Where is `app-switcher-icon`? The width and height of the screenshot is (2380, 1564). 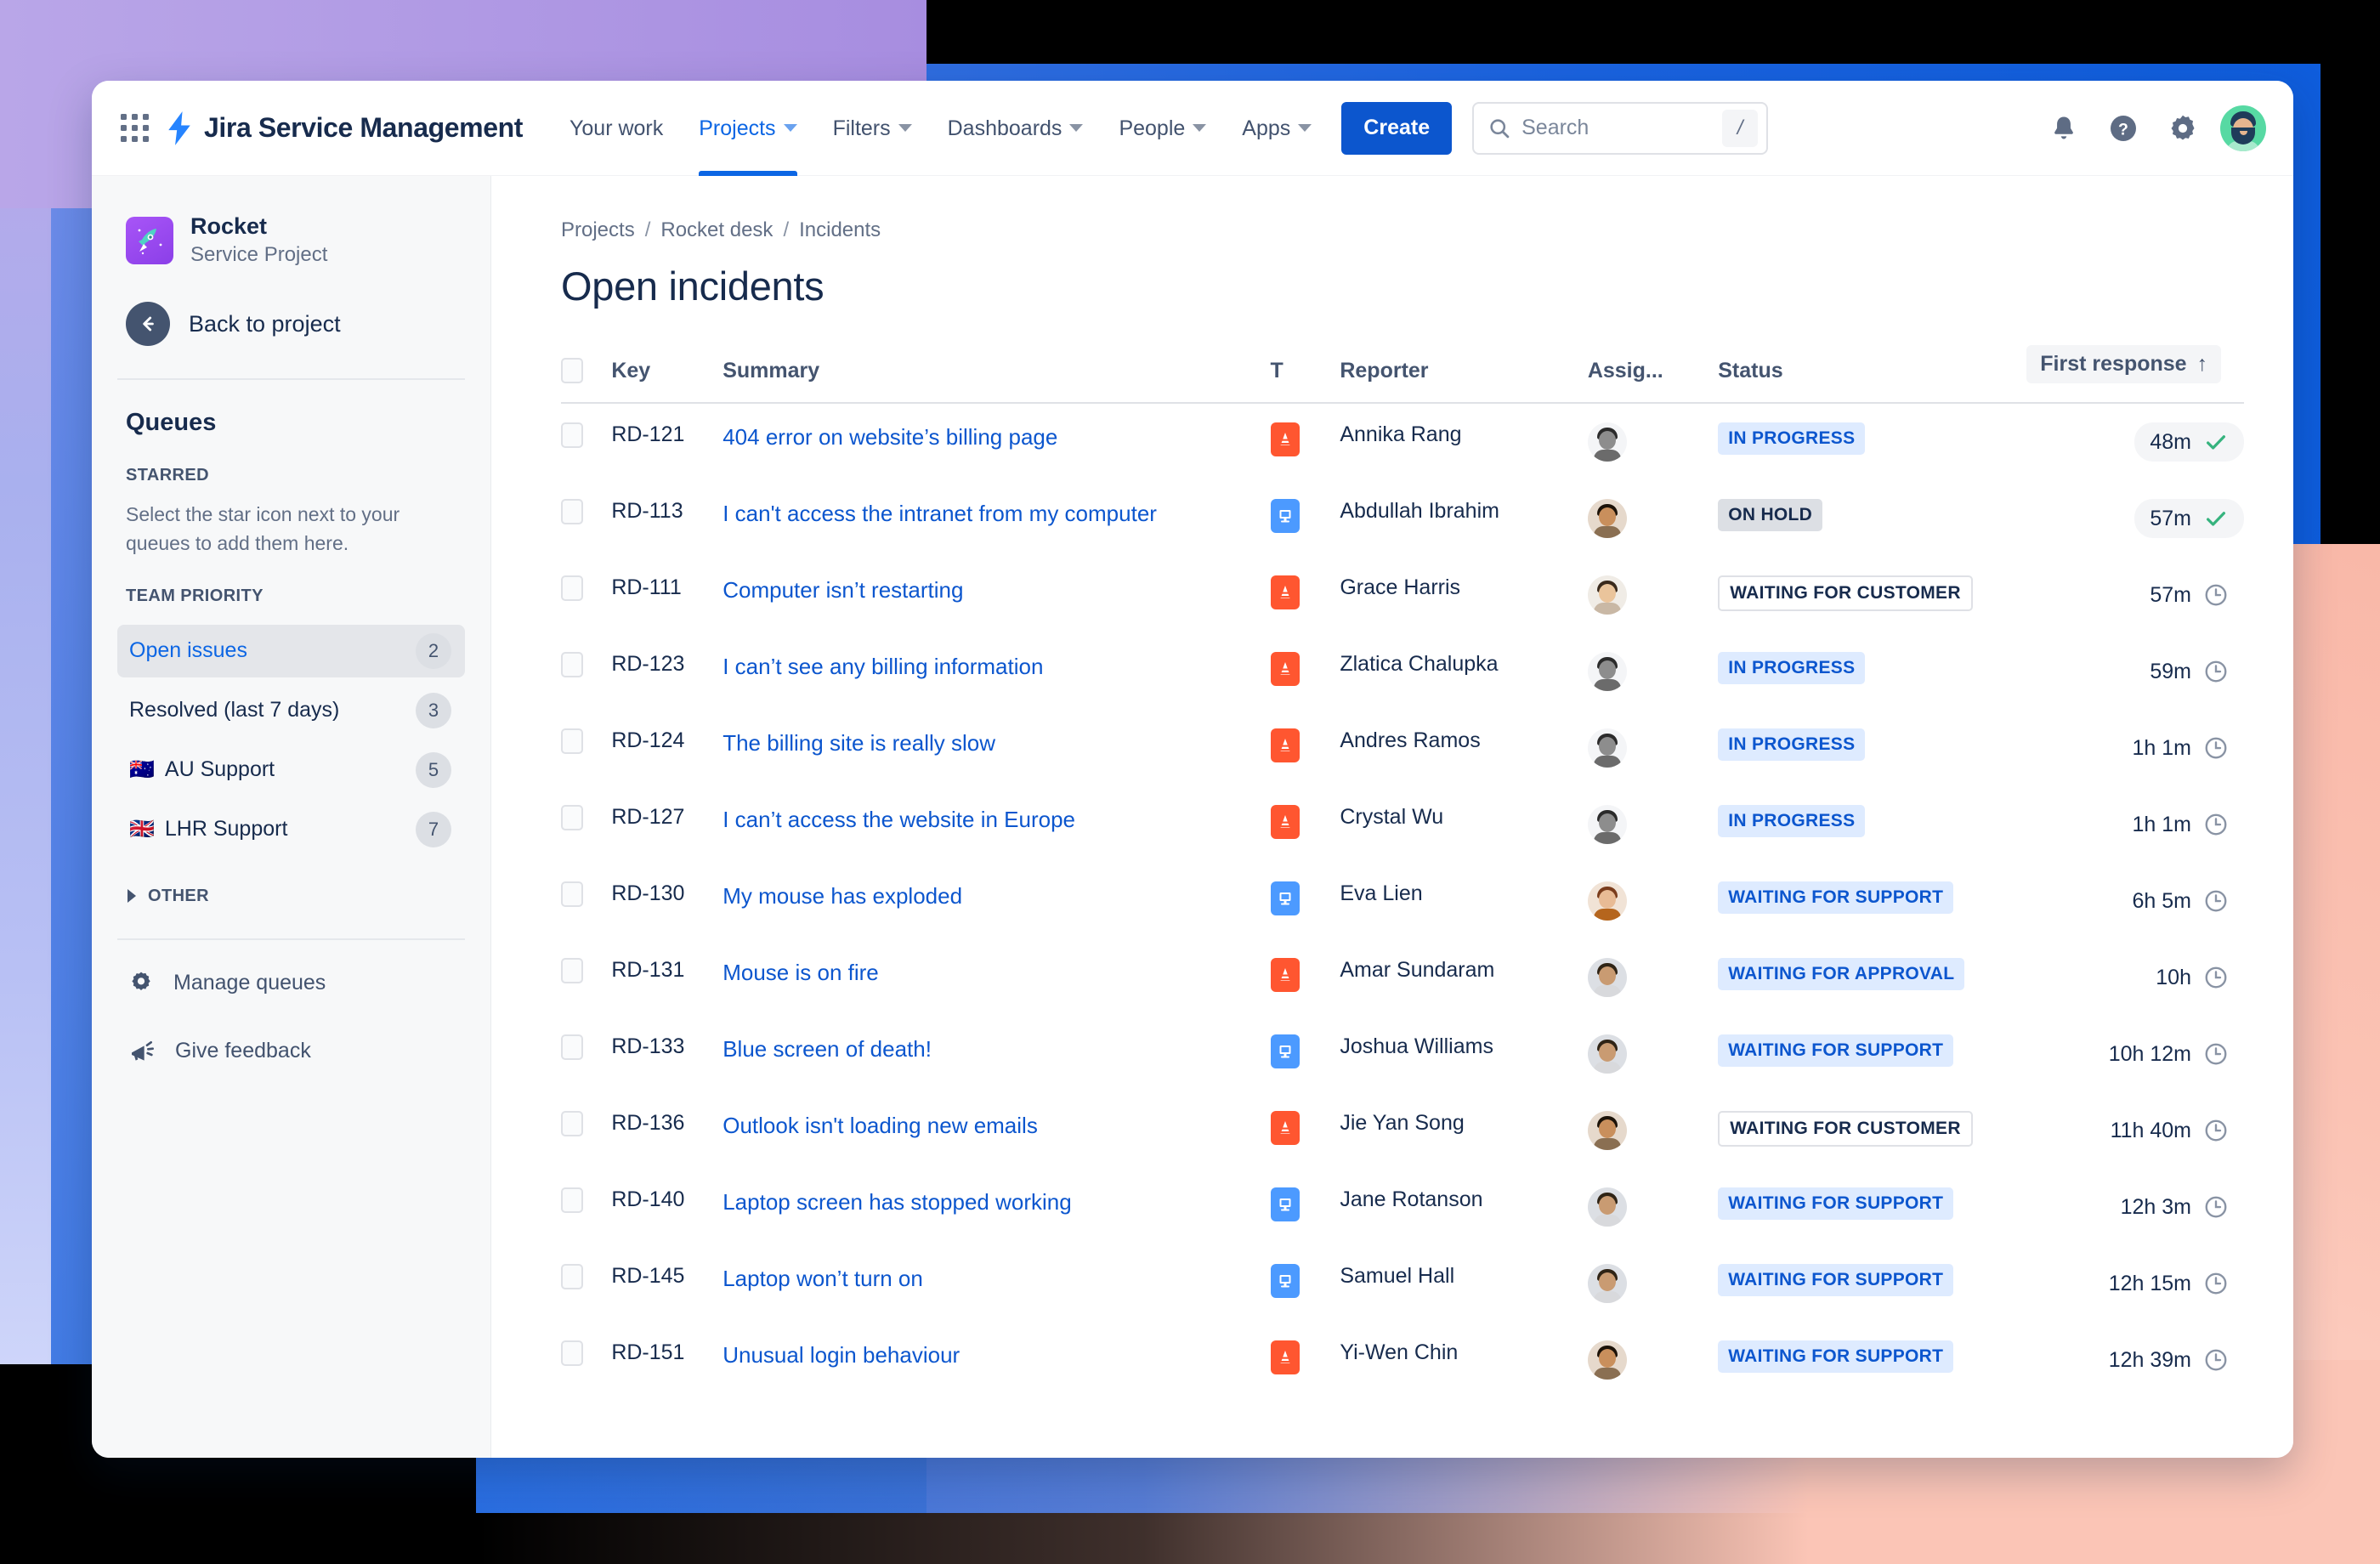
app-switcher-icon is located at coordinates (134, 128).